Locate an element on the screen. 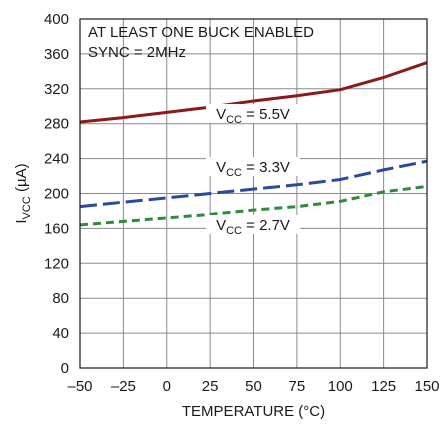  series-label-3: VCC = 2.7V is located at coordinates (253, 227).